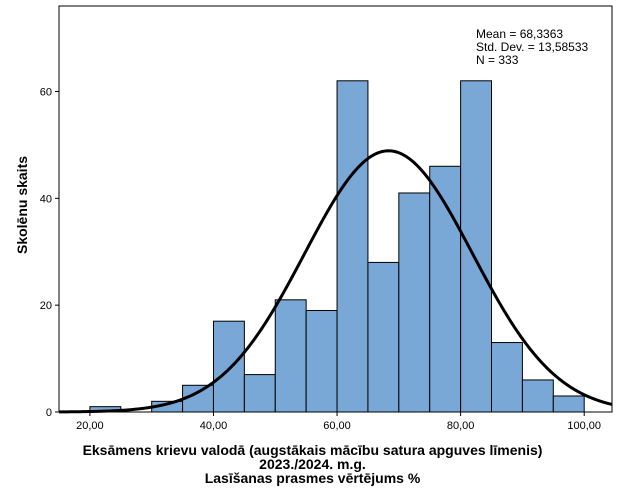 This screenshot has width=625, height=500. Describe the element at coordinates (90, 426) in the screenshot. I see `x-tick-label: 20,00` at that location.